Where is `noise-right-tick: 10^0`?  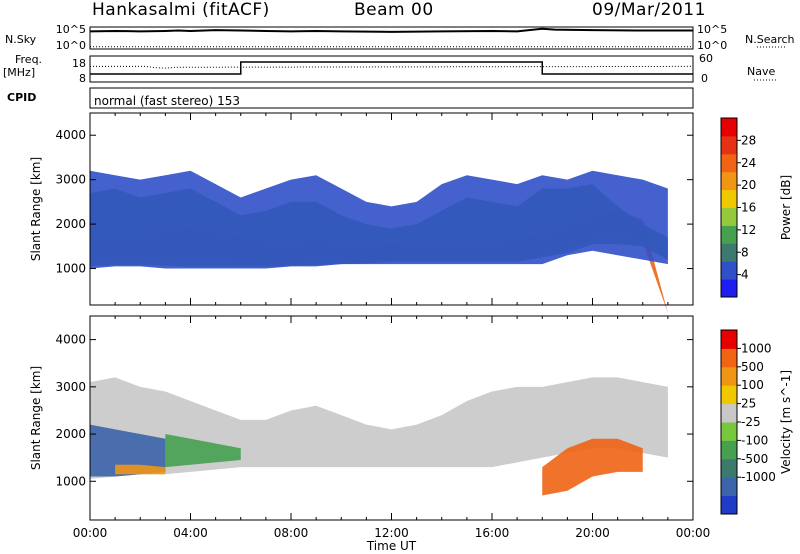 noise-right-tick: 10^0 is located at coordinates (712, 45).